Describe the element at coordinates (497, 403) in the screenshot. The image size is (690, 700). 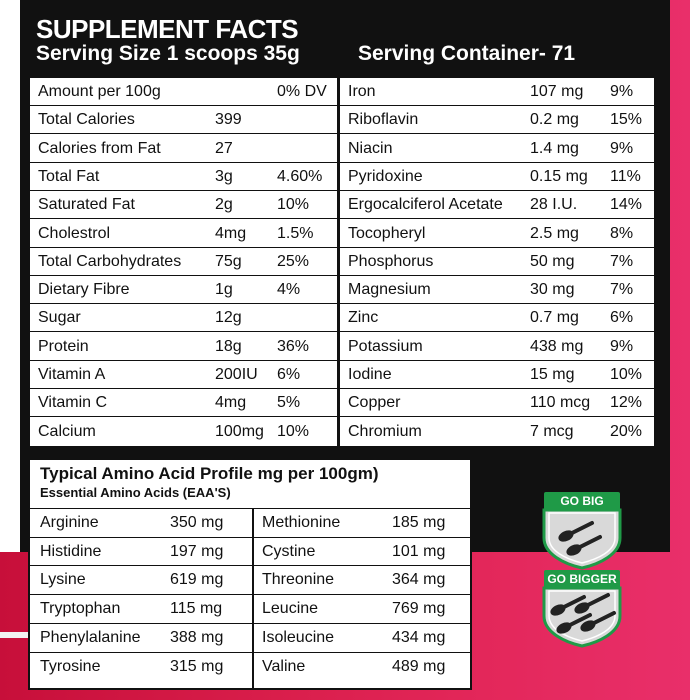
I see `fact-row: Copper 110 mcg 12%` at that location.